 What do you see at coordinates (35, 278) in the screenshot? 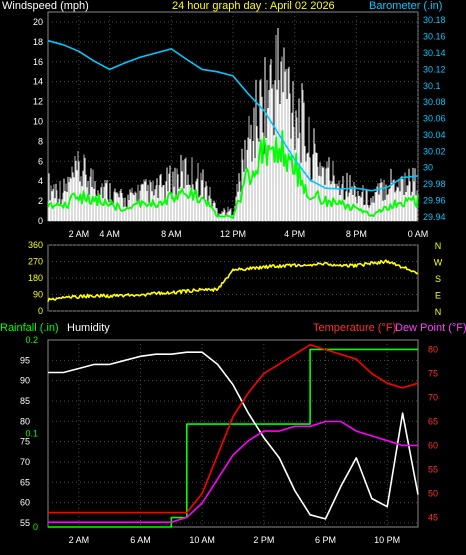
I see `direction-y-tick: 180` at bounding box center [35, 278].